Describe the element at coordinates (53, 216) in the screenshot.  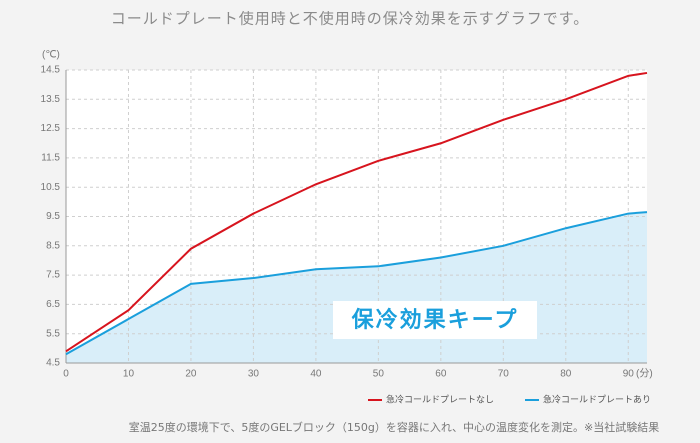
I see `y-tick-label: 9.5` at that location.